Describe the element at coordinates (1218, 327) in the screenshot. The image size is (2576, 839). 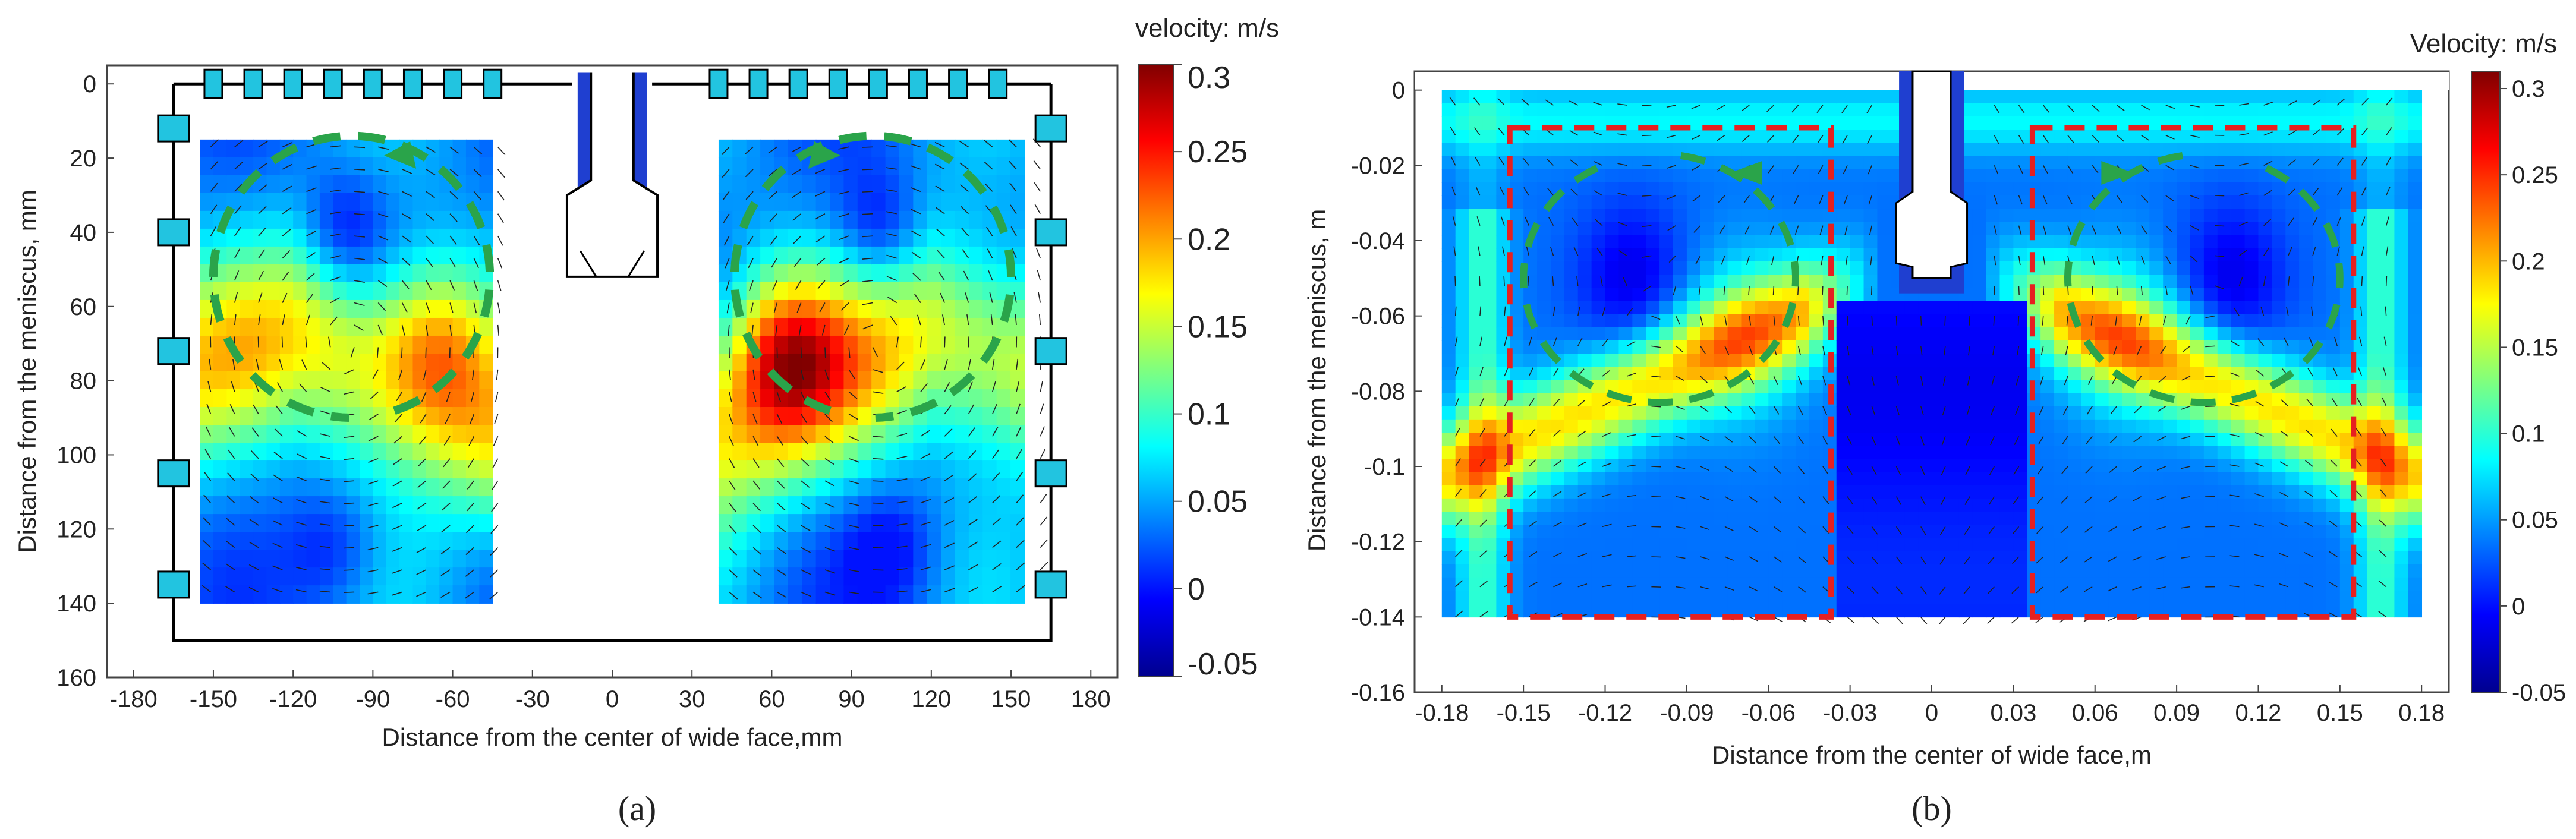
I see `colorbar-tick-label: 0.15` at that location.